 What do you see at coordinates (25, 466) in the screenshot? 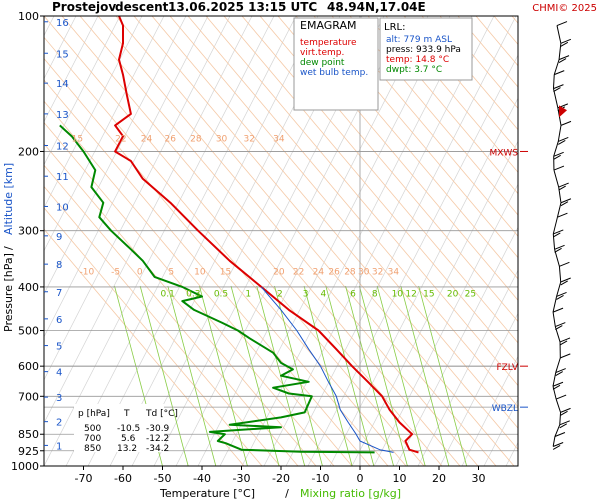
I see `y-tick-label: 1000` at bounding box center [25, 466].